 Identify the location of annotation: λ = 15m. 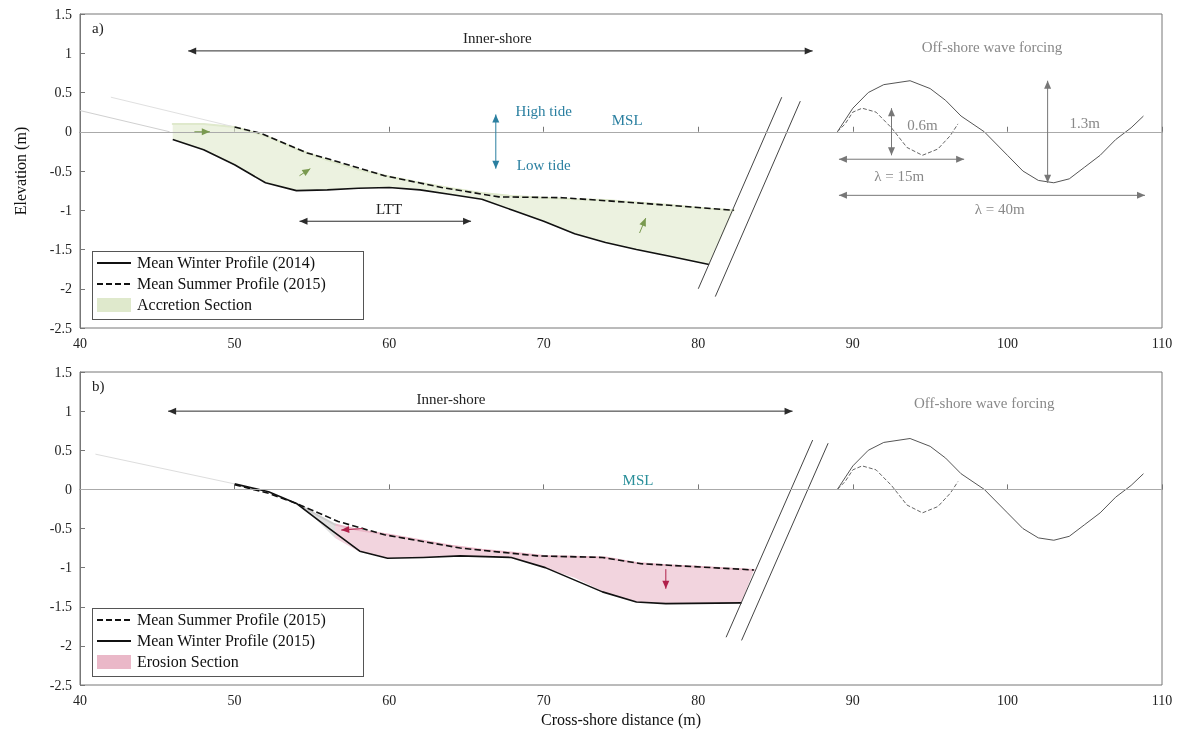
(899, 175).